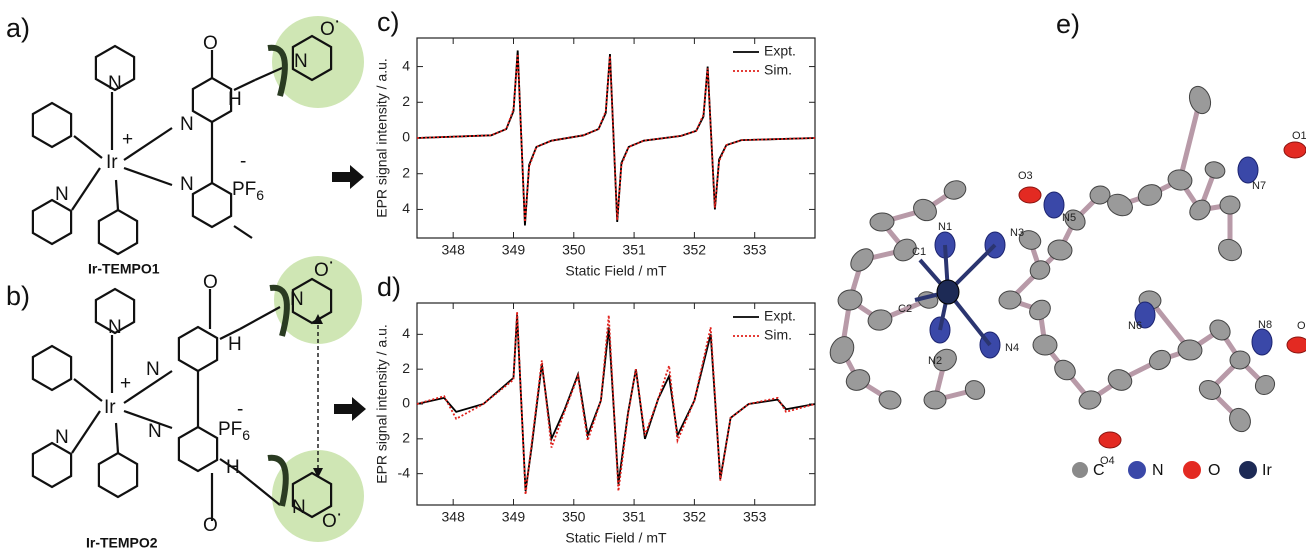 Image resolution: width=1306 pixels, height=556 pixels. Describe the element at coordinates (1107, 461) in the screenshot. I see `atom-label: O4` at that location.